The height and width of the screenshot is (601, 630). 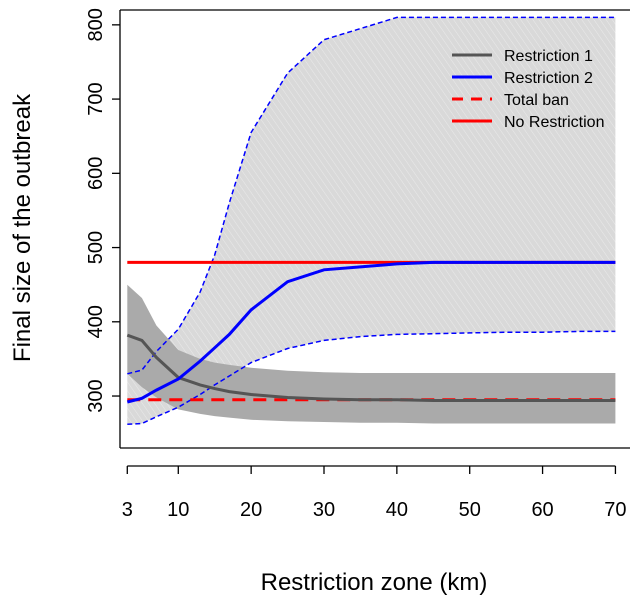 I want to click on y-tick-label: 500, so click(x=96, y=247).